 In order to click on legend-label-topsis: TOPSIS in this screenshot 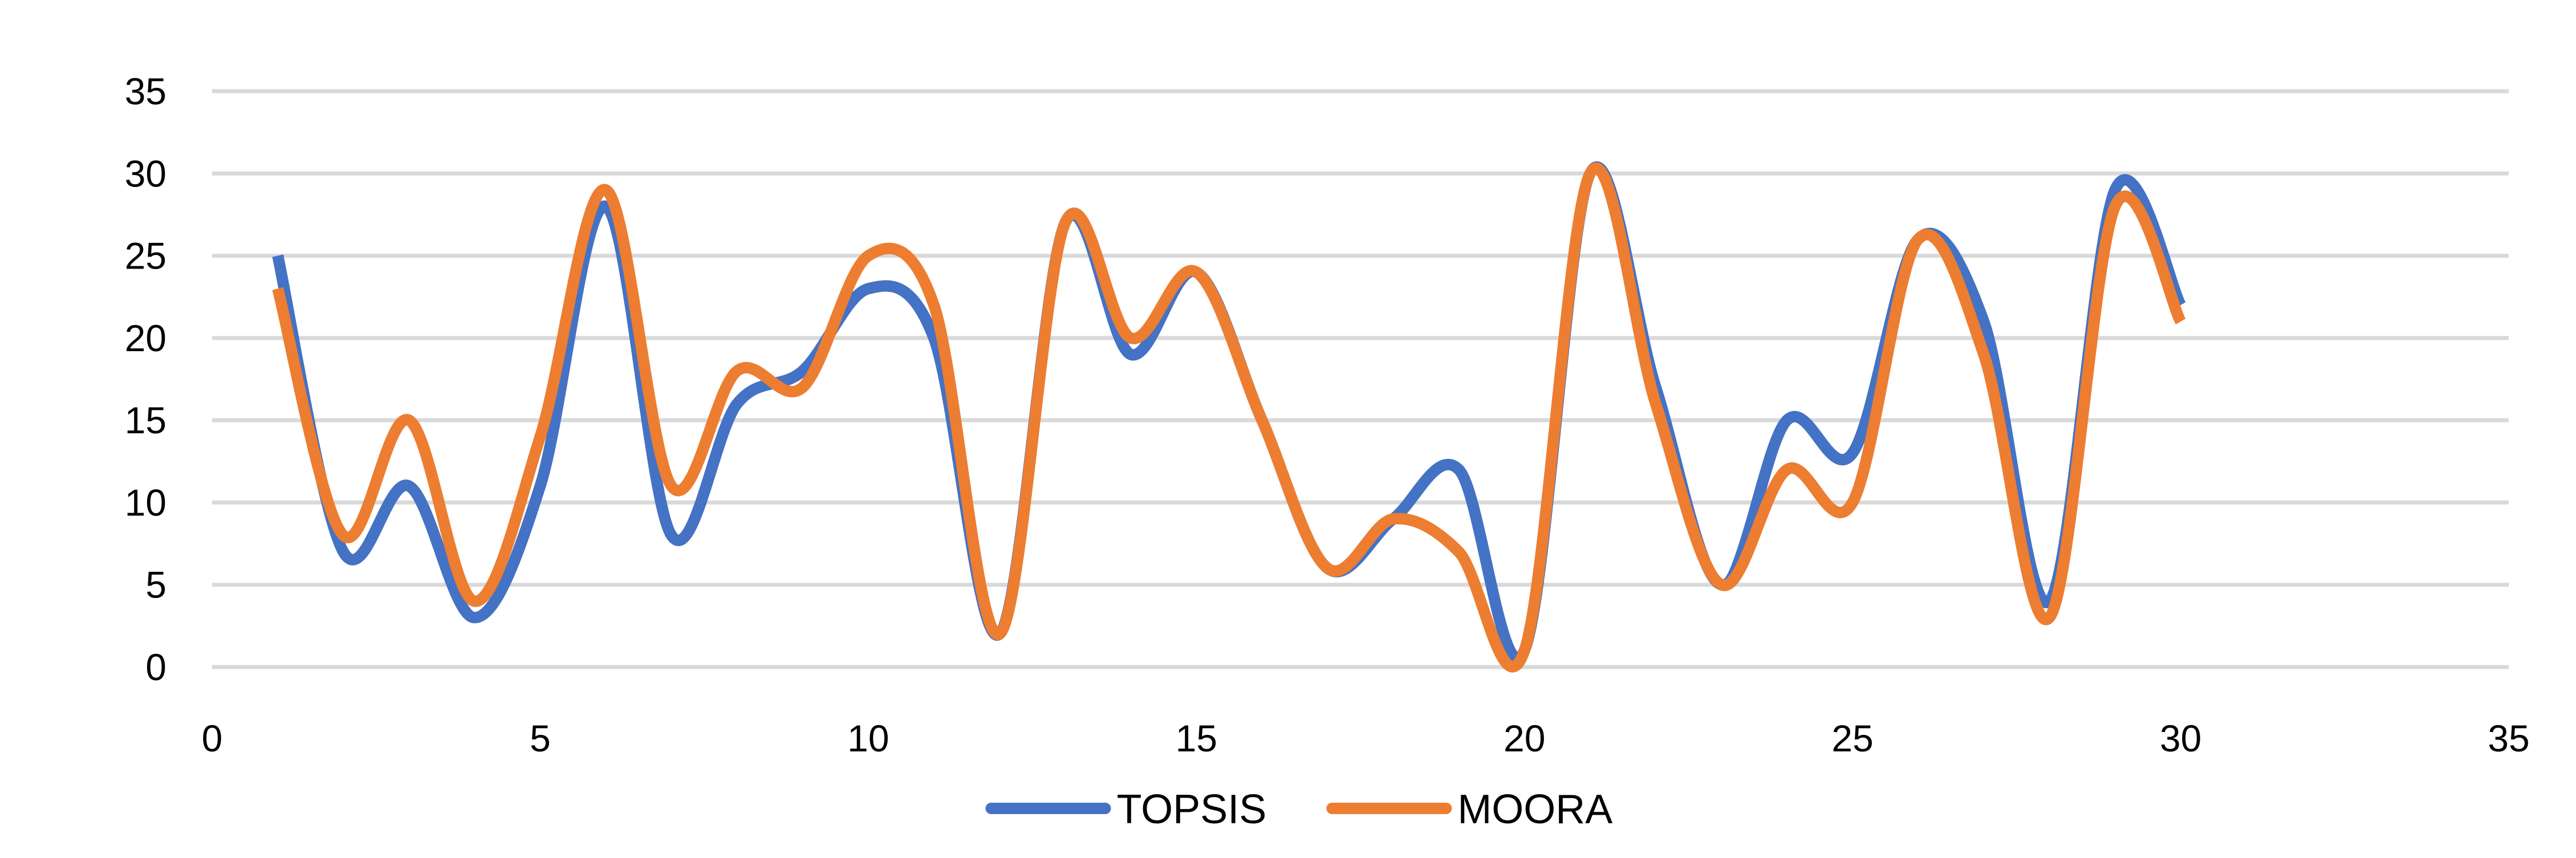, I will do `click(1191, 809)`.